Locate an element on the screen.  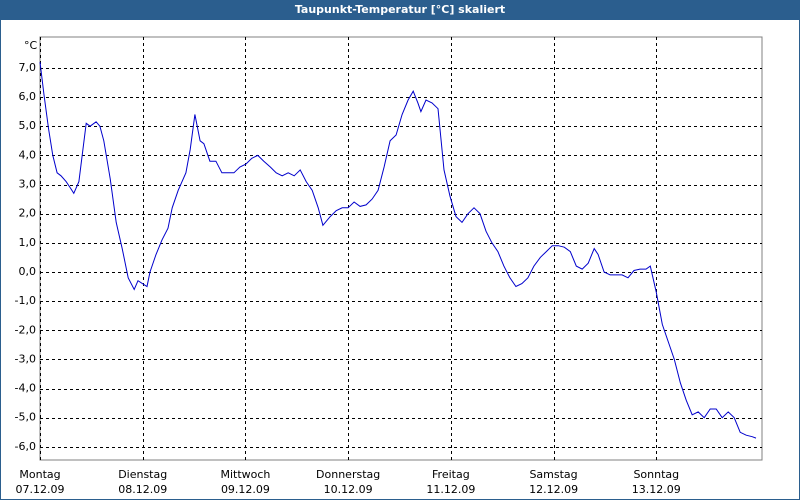
y-unit: °C is located at coordinates (31, 45).